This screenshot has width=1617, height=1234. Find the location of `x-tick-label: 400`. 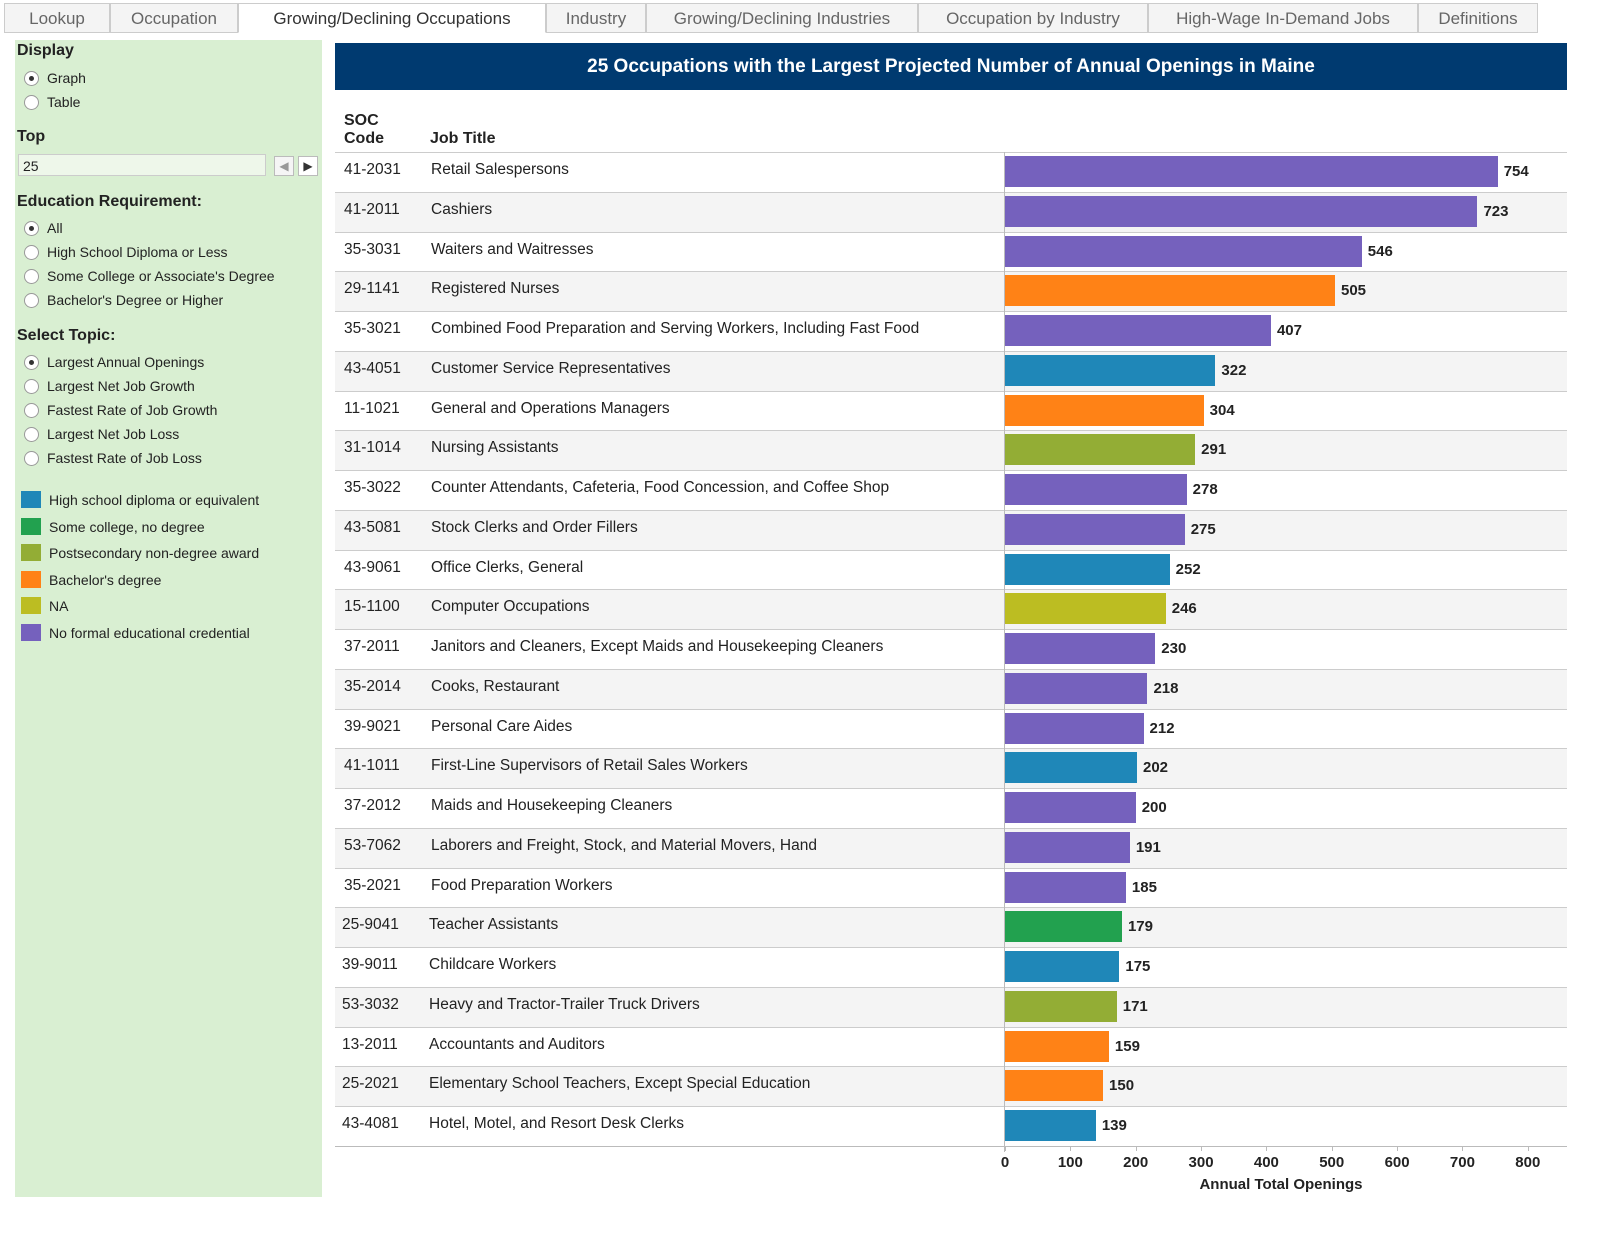

x-tick-label: 400 is located at coordinates (1266, 1162).